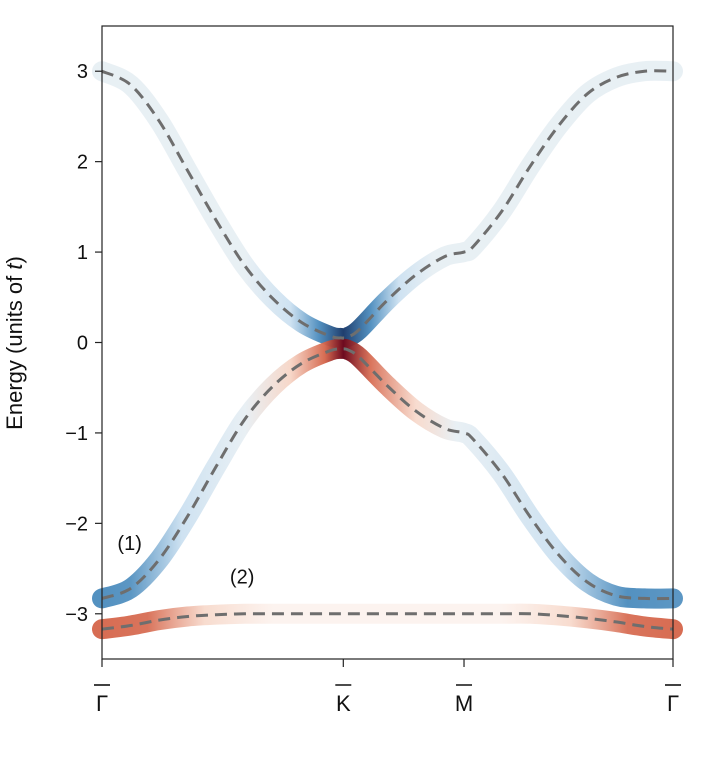  Describe the element at coordinates (14, 343) in the screenshot. I see `y-axis-label: Energy (units of t)` at that location.